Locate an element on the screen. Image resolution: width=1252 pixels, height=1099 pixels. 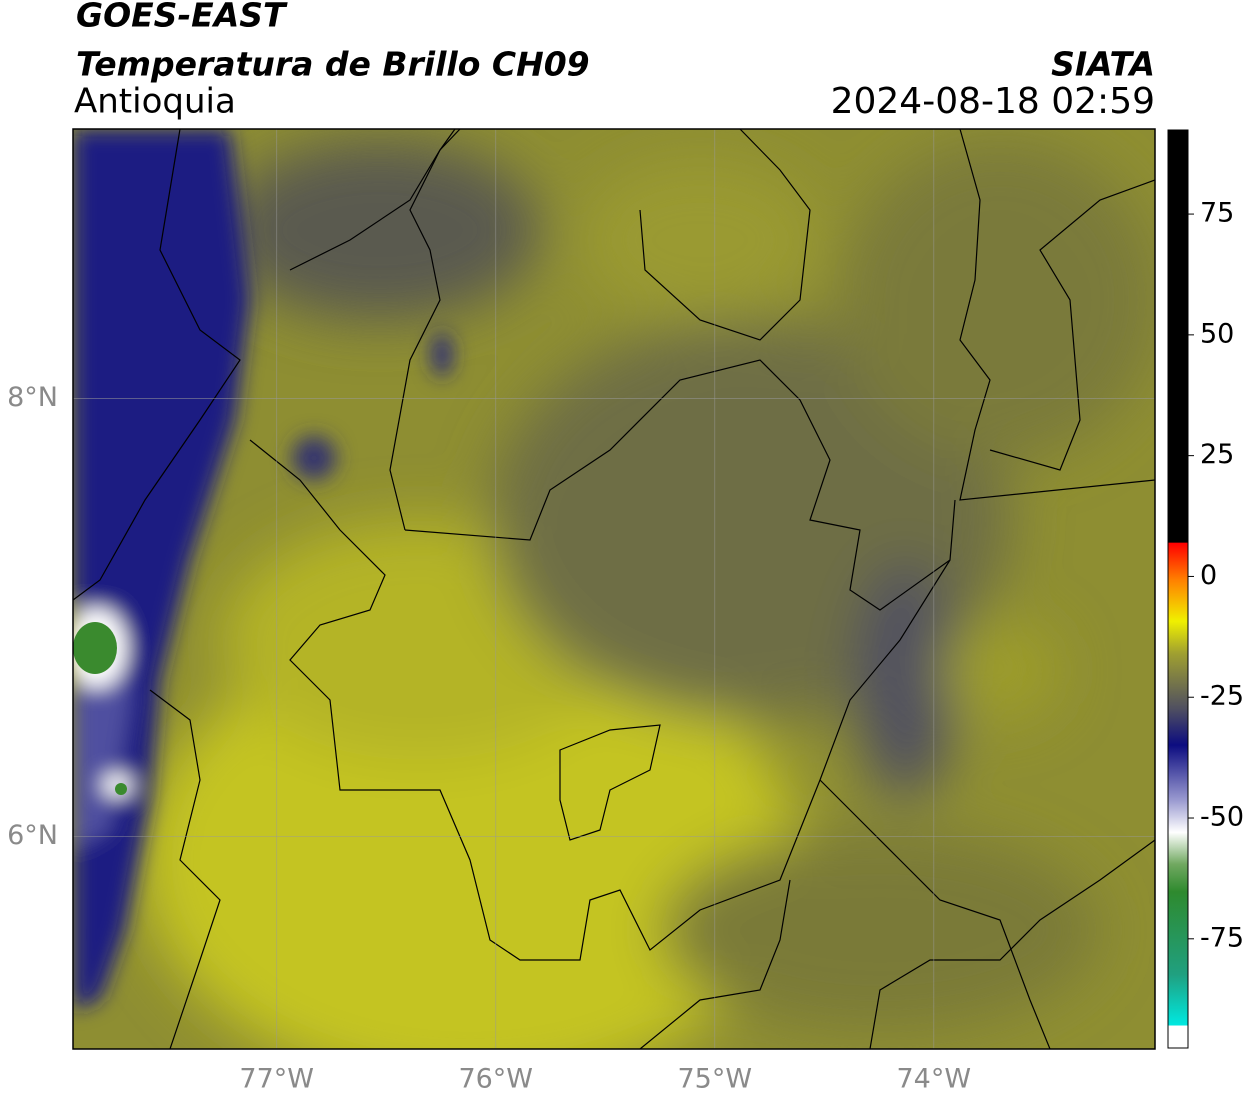
colorbar-tick-label: 25 is located at coordinates (1217, 454).